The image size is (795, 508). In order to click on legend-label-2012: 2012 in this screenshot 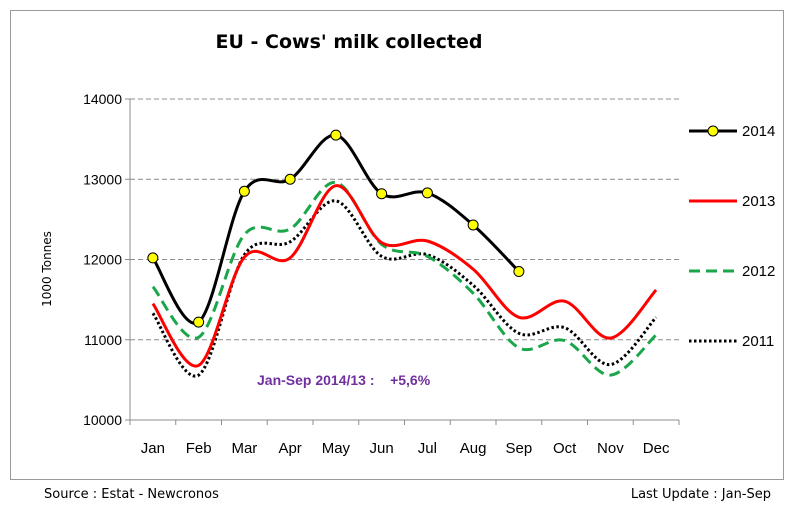, I will do `click(758, 271)`.